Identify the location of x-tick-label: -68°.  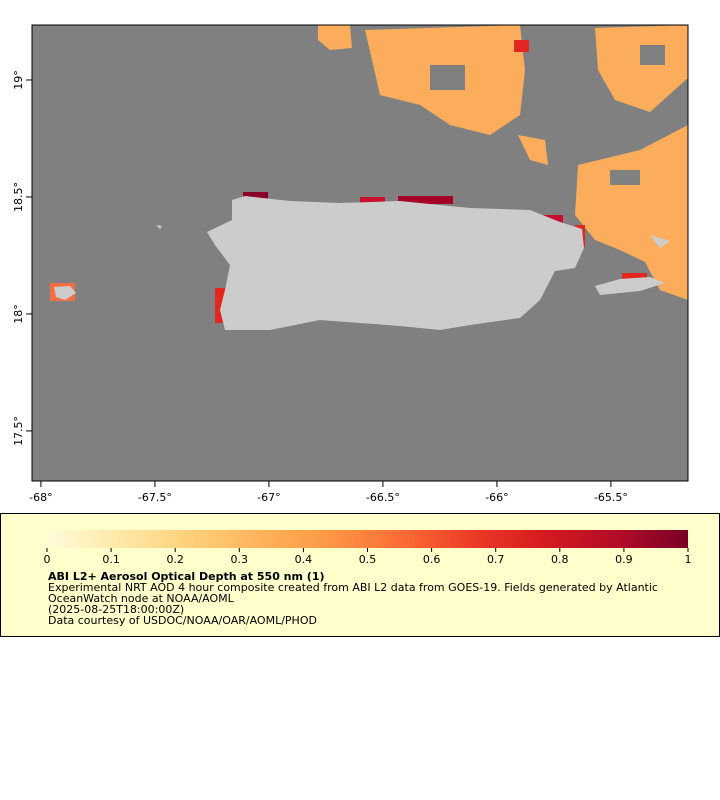
(40, 497).